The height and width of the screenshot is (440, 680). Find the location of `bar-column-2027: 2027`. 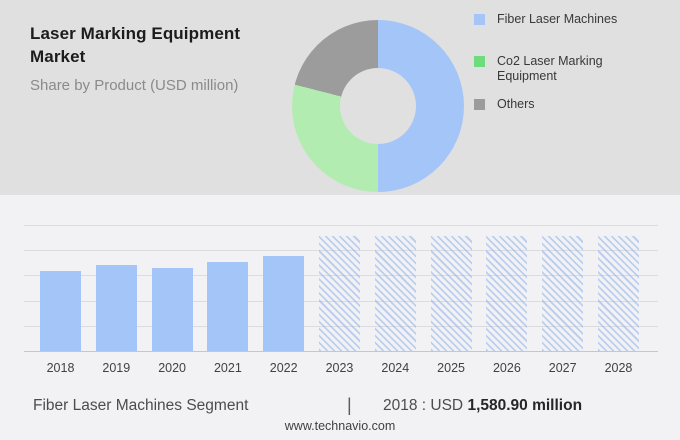

bar-column-2027: 2027 is located at coordinates (563, 300).